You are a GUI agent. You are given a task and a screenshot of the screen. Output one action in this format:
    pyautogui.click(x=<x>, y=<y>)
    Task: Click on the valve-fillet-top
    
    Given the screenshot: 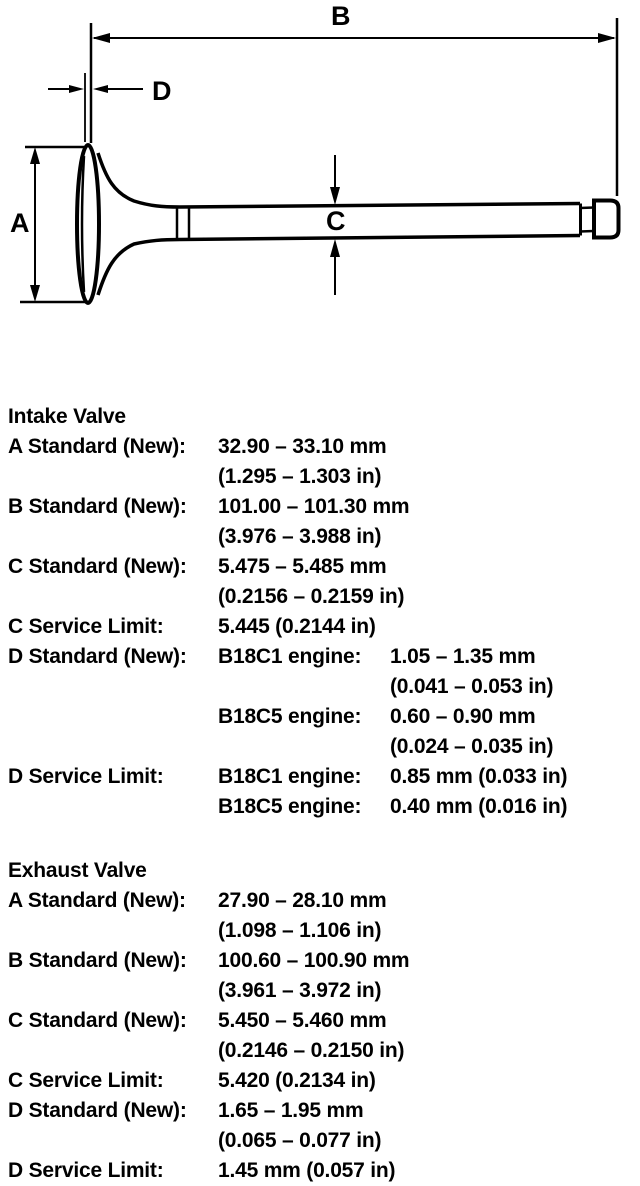 What is the action you would take?
    pyautogui.click(x=338, y=180)
    